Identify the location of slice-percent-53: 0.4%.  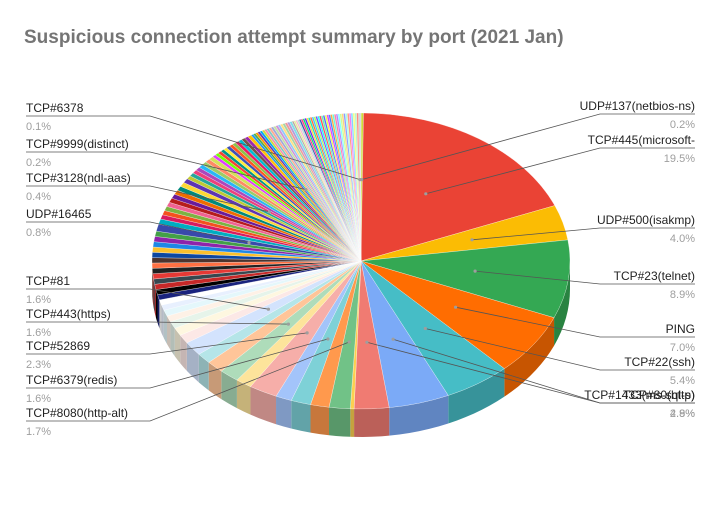
(38, 197).